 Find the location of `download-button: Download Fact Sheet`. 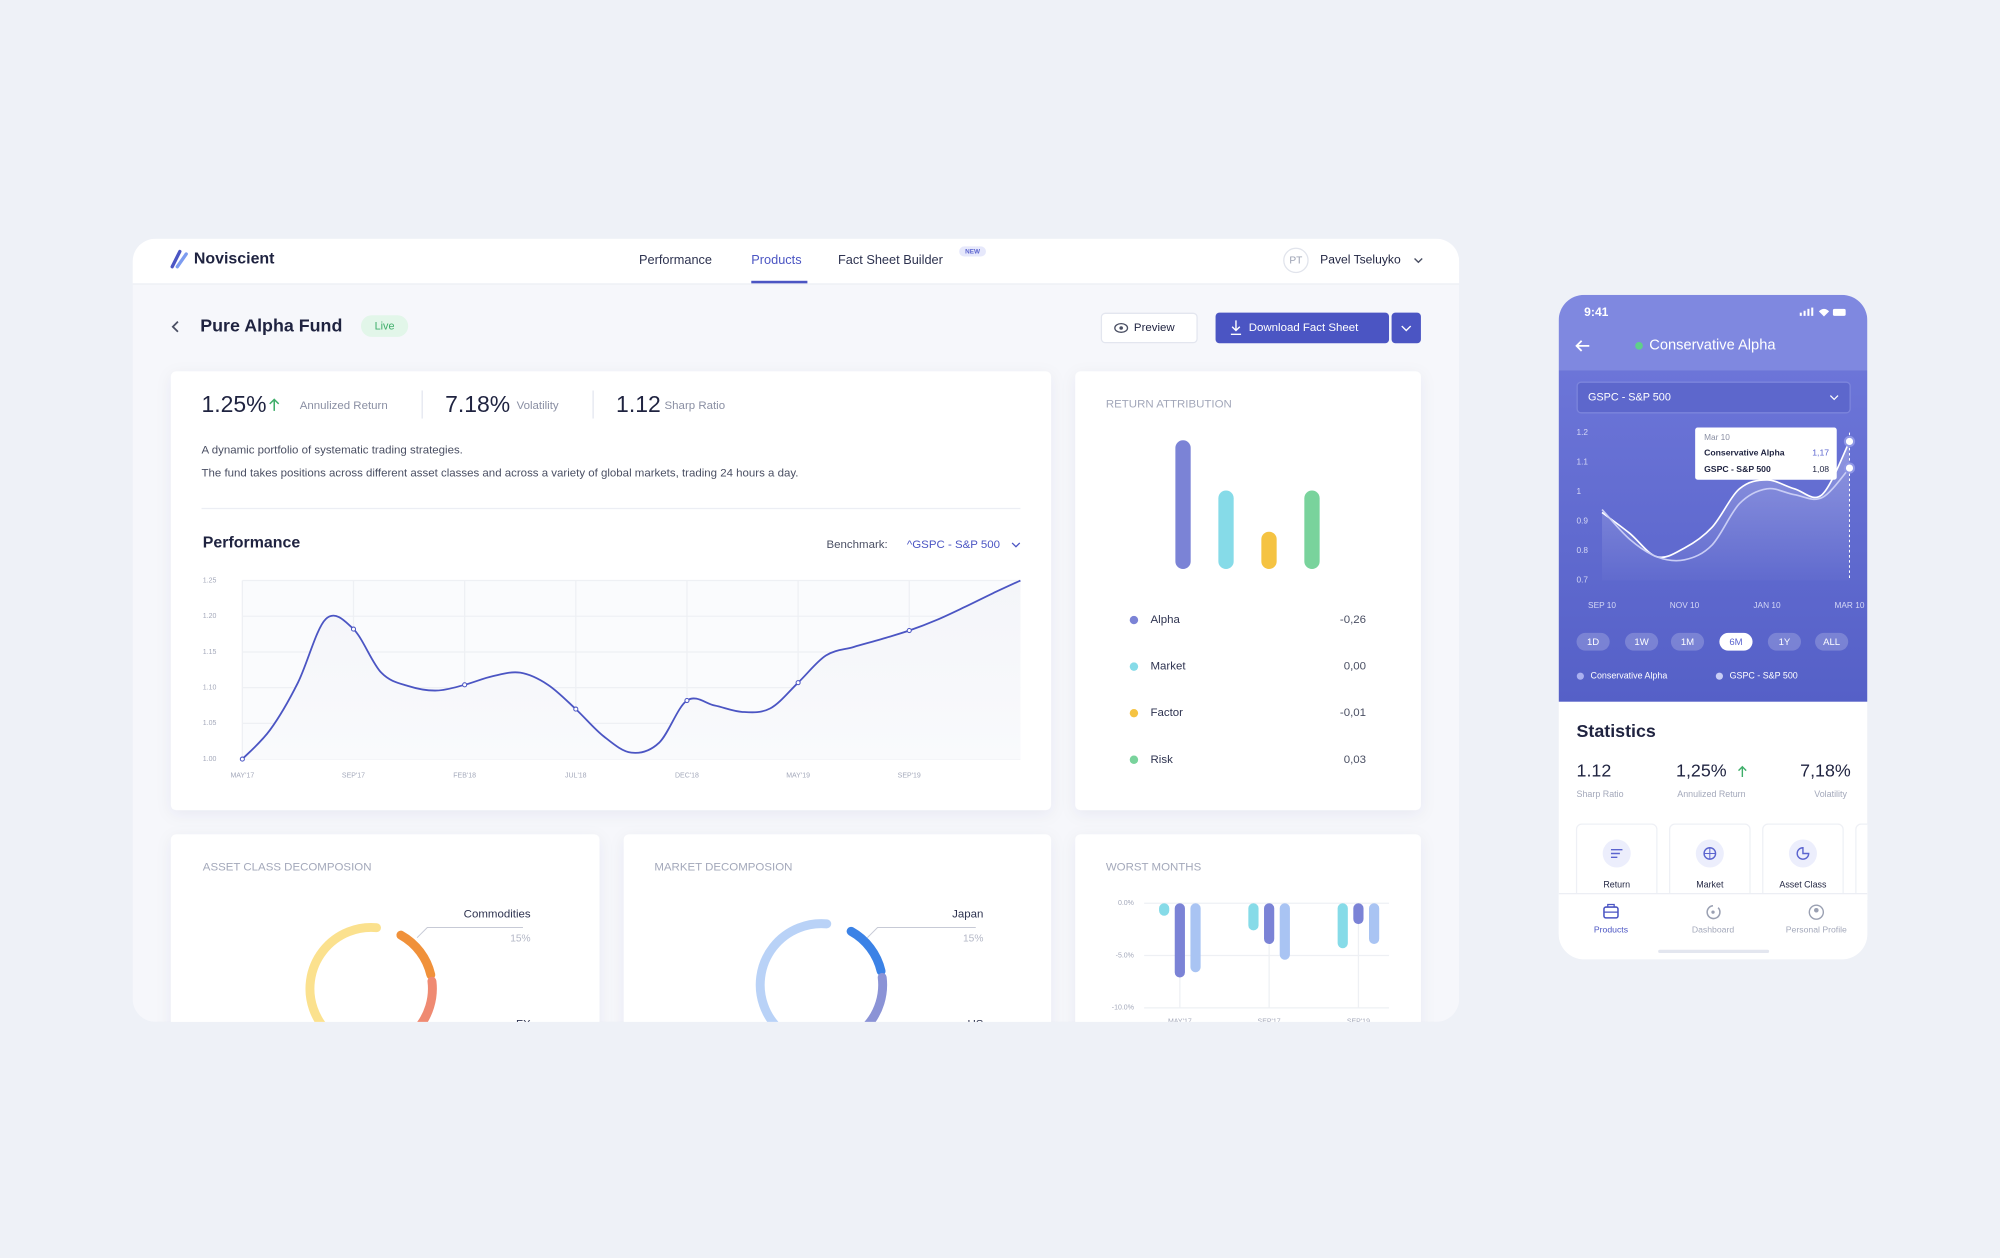

download-button: Download Fact Sheet is located at coordinates (1302, 328).